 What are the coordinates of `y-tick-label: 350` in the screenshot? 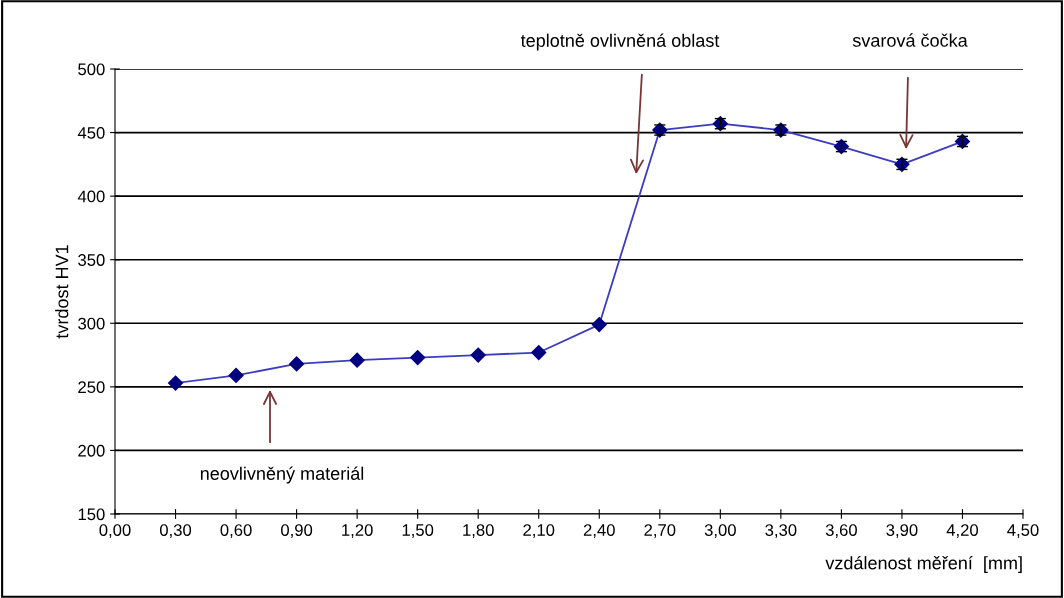 It's located at (91, 260).